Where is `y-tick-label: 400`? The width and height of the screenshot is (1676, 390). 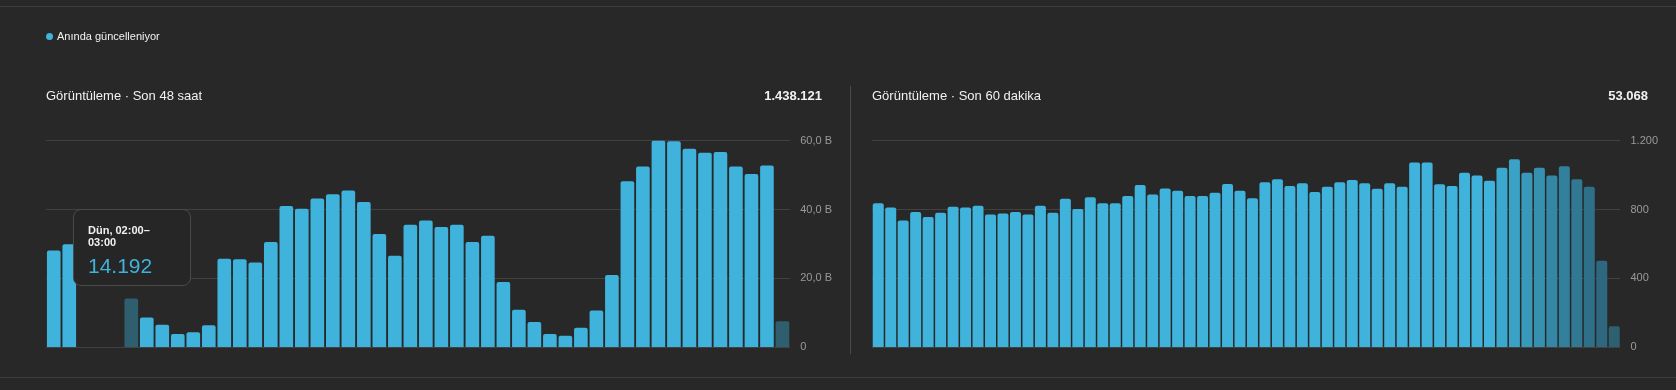 y-tick-label: 400 is located at coordinates (1639, 277).